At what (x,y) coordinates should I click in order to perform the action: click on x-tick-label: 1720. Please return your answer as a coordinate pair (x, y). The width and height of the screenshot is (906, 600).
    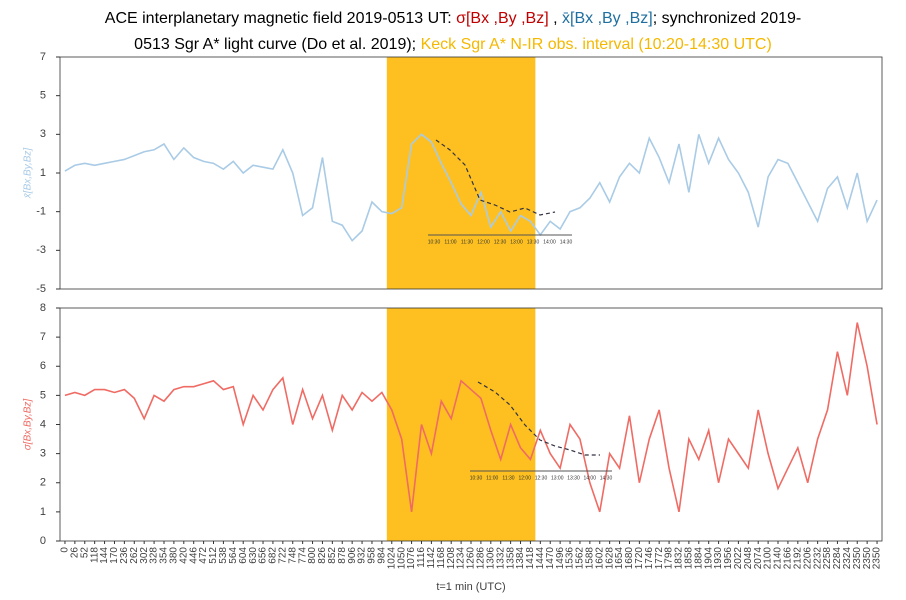
    Looking at the image, I should click on (639, 558).